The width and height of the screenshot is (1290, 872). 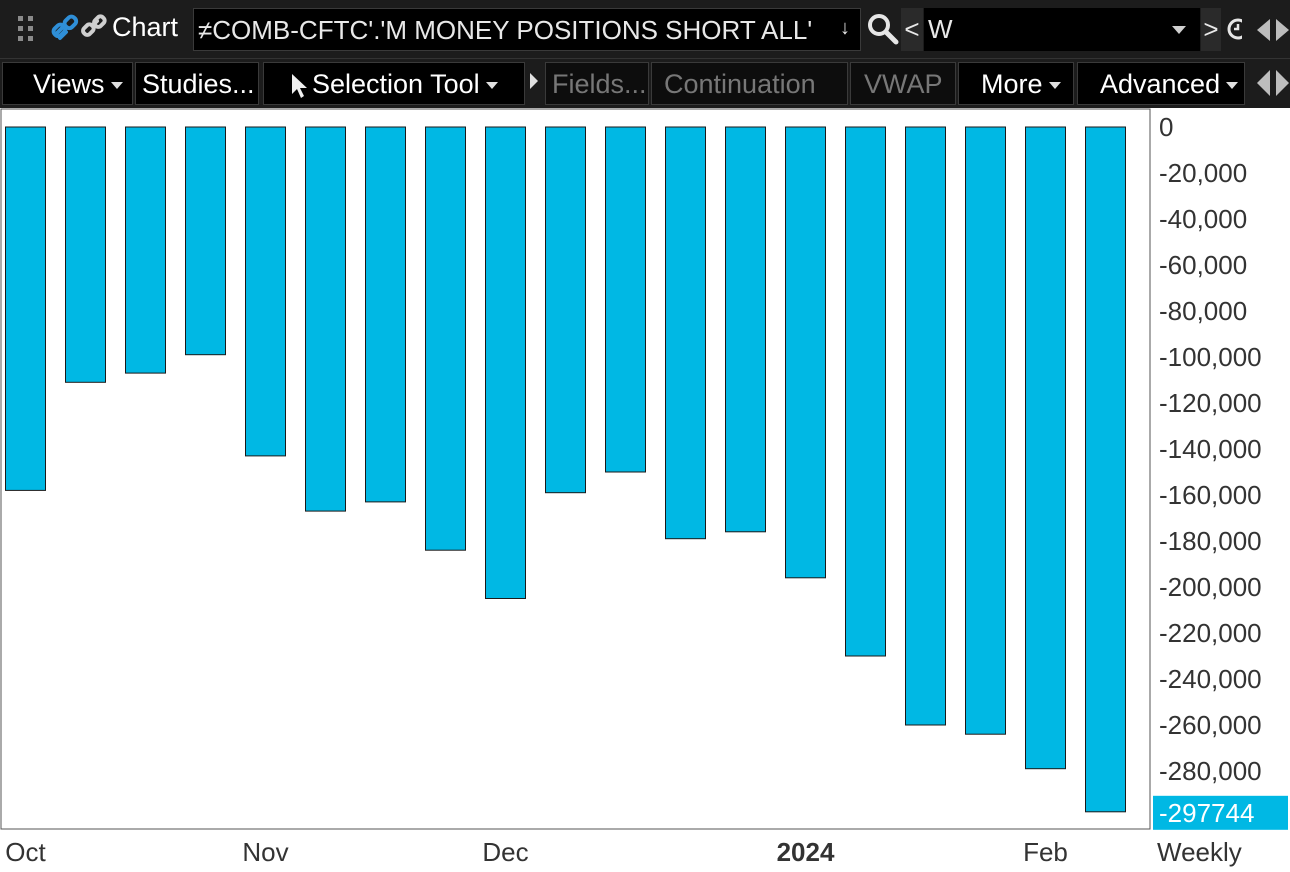 I want to click on y-tick-label: -100,000, so click(x=1210, y=357).